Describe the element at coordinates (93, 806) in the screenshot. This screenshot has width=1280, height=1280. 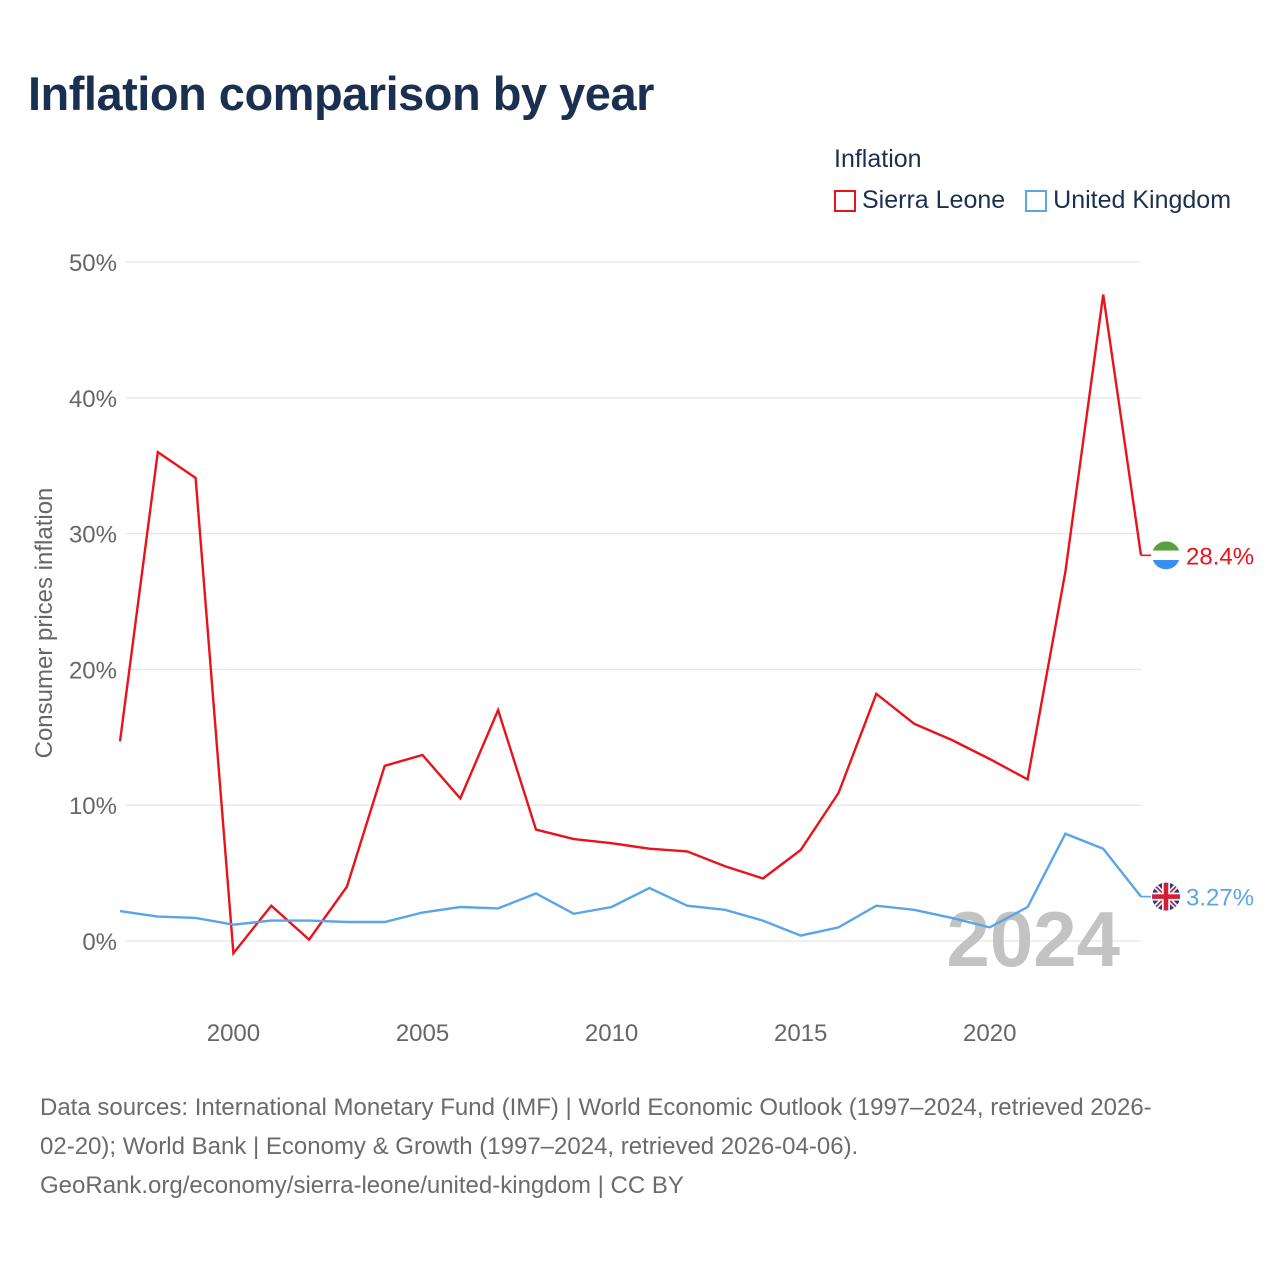
I see `y-tick-label: 10%` at that location.